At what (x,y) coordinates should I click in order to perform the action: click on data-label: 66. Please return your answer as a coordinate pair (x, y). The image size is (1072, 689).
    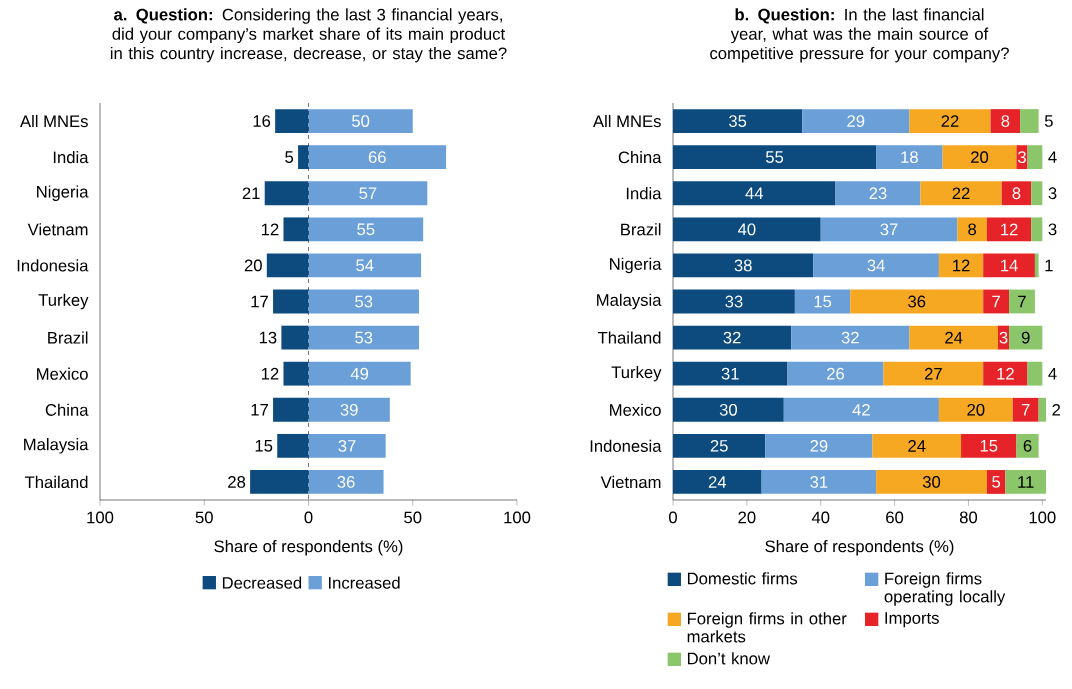
    Looking at the image, I should click on (377, 157).